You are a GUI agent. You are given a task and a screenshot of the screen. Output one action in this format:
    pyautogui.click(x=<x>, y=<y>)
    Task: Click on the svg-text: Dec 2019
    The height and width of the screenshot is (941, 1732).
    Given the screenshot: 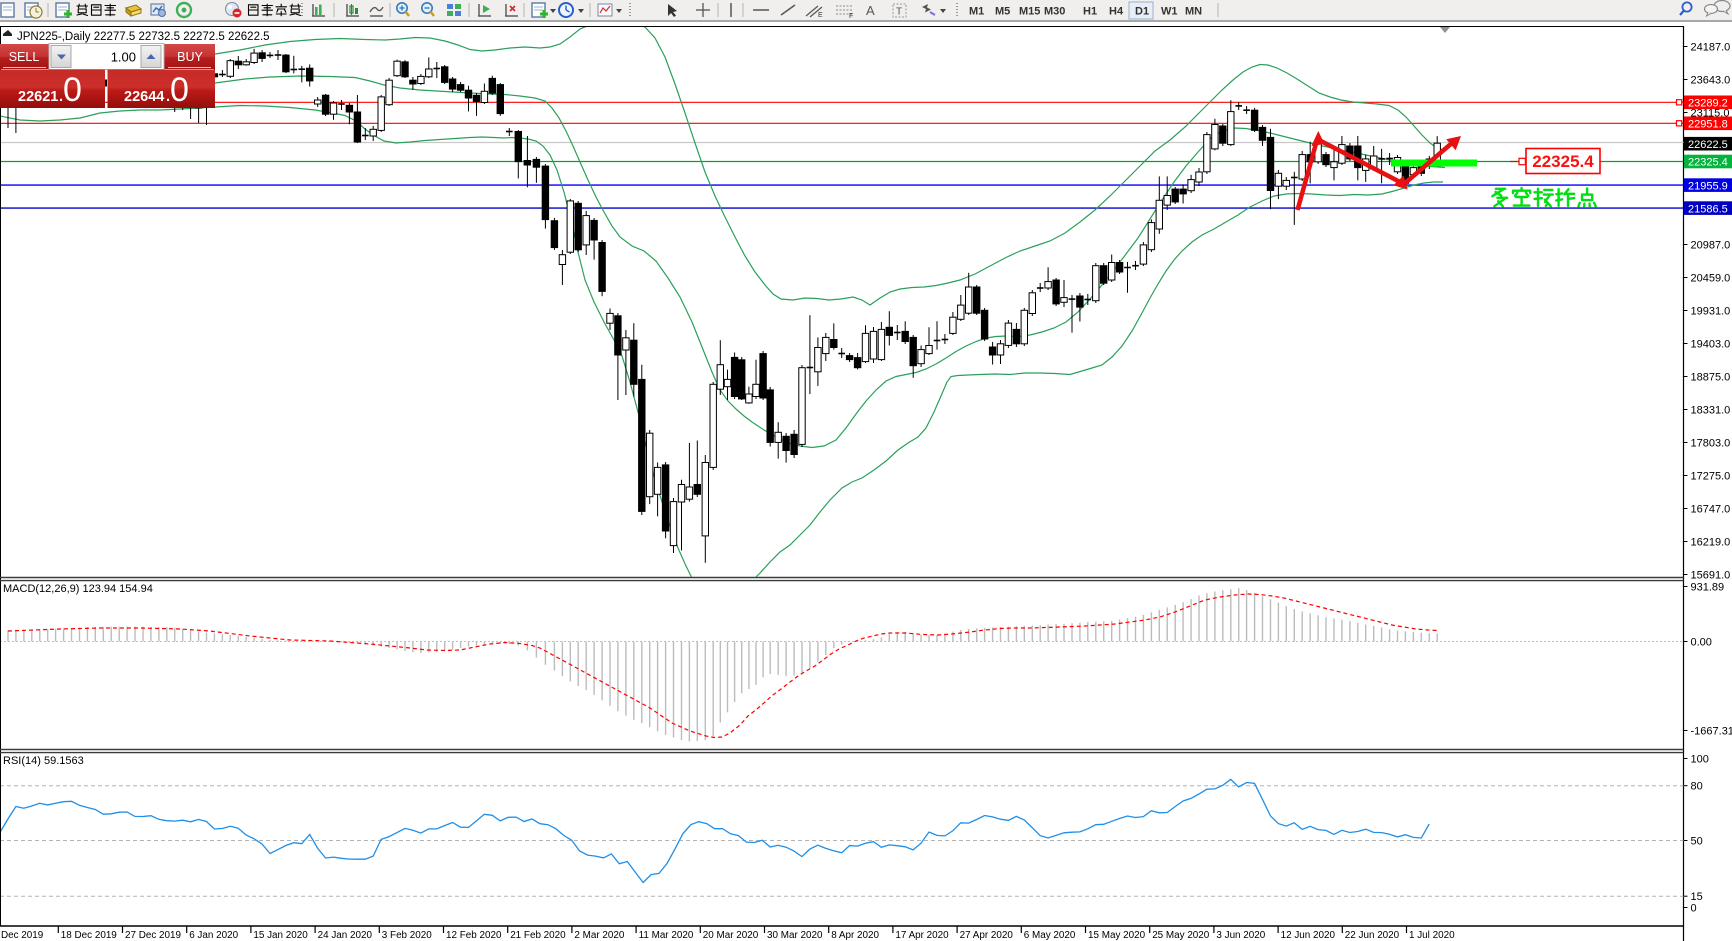 What is the action you would take?
    pyautogui.click(x=22, y=935)
    